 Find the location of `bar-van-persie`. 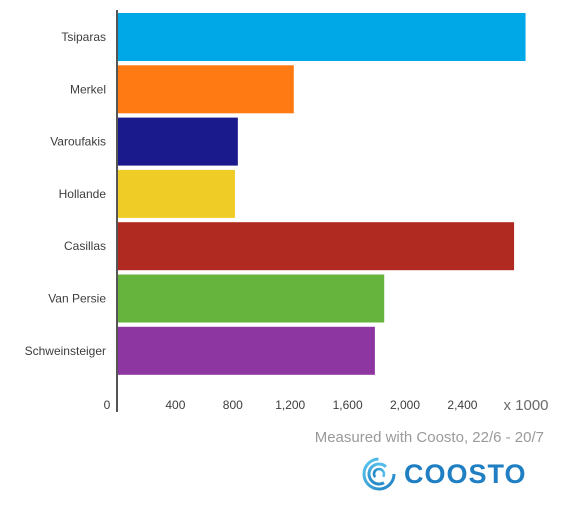

bar-van-persie is located at coordinates (251, 298).